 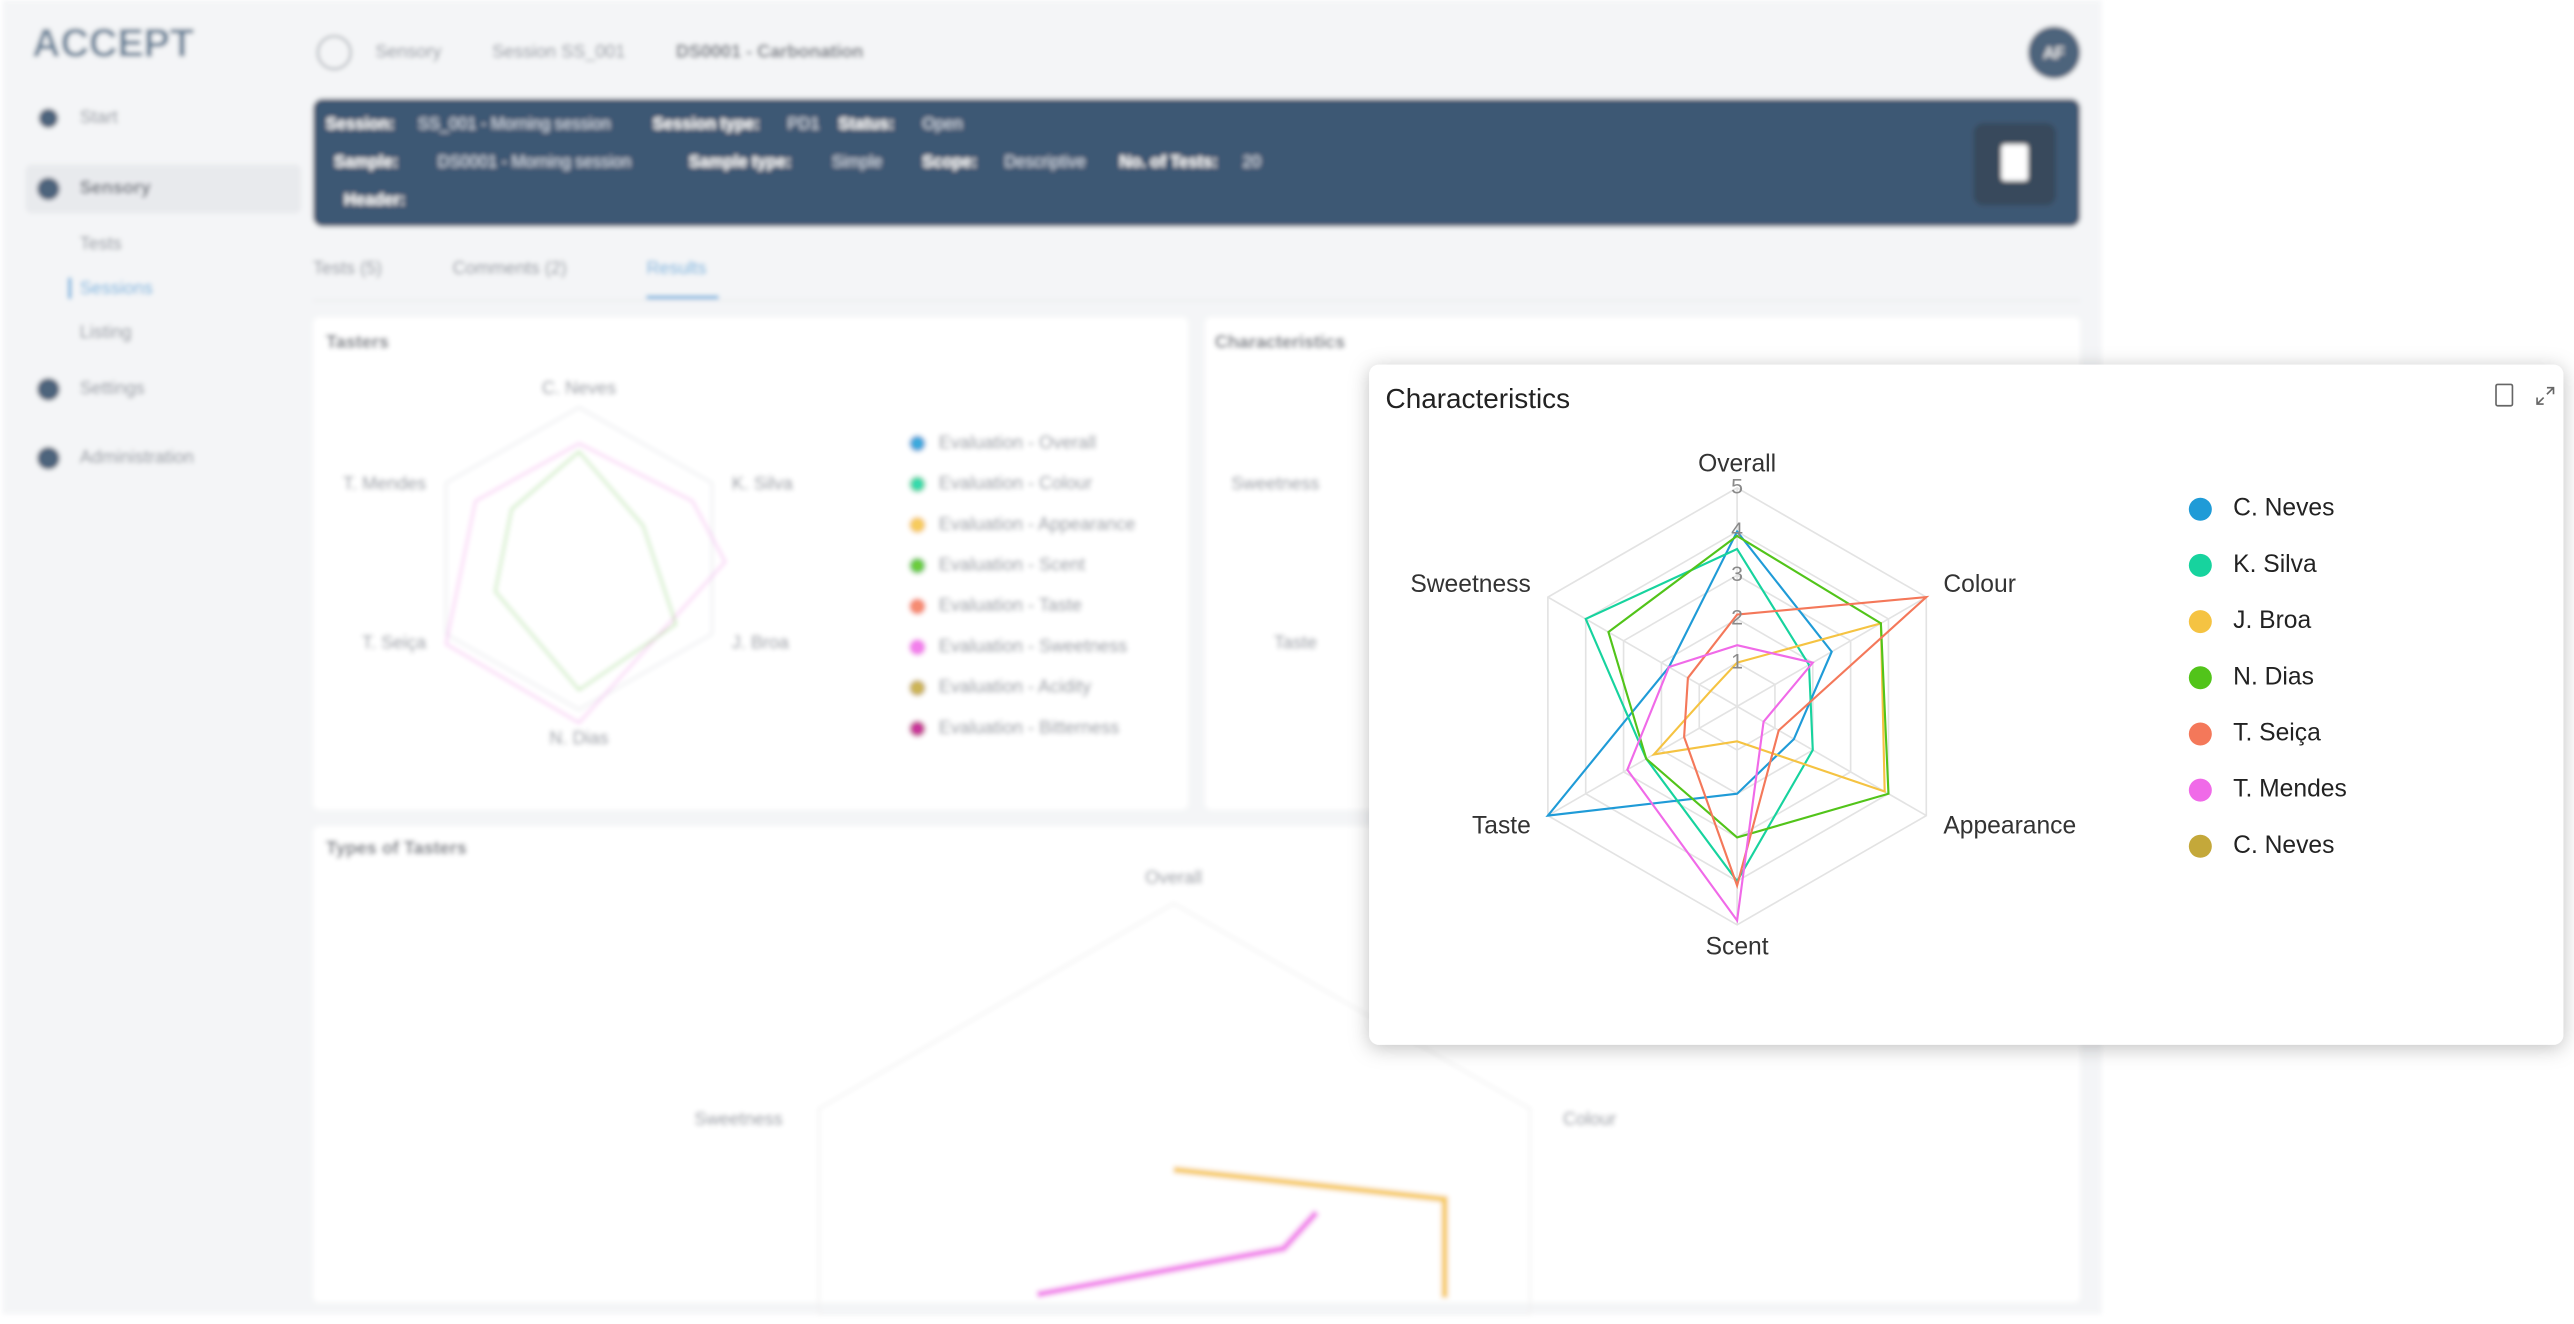 What do you see at coordinates (578, 738) in the screenshot?
I see `axis-label: N. Dias` at bounding box center [578, 738].